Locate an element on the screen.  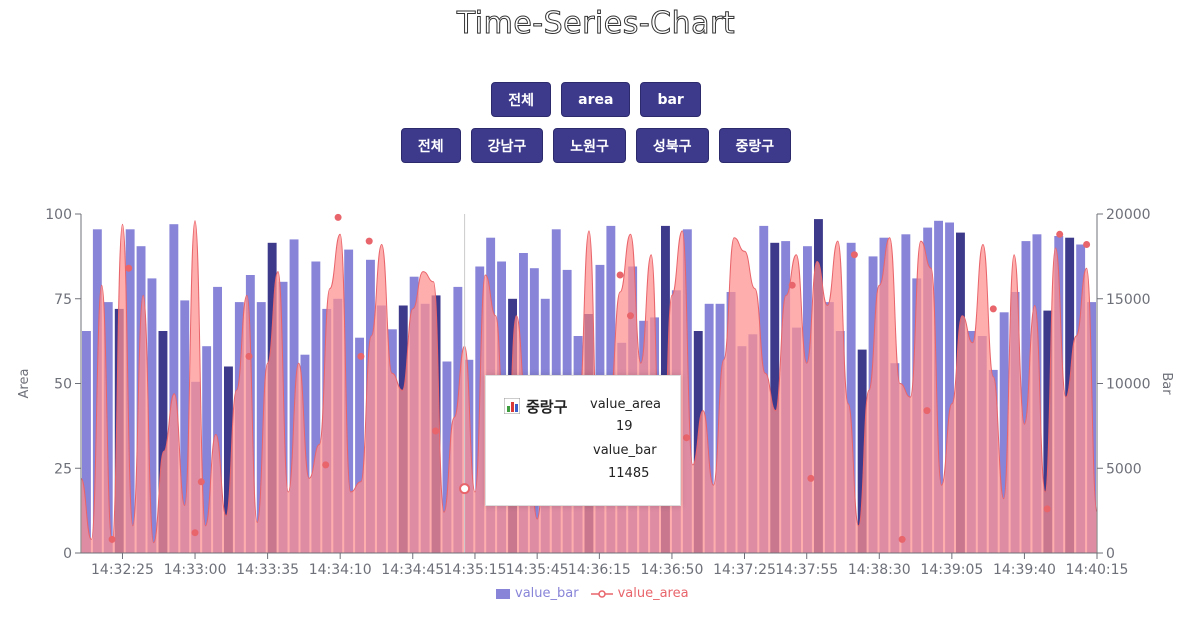
filter-type-area-button: area is located at coordinates (596, 99).